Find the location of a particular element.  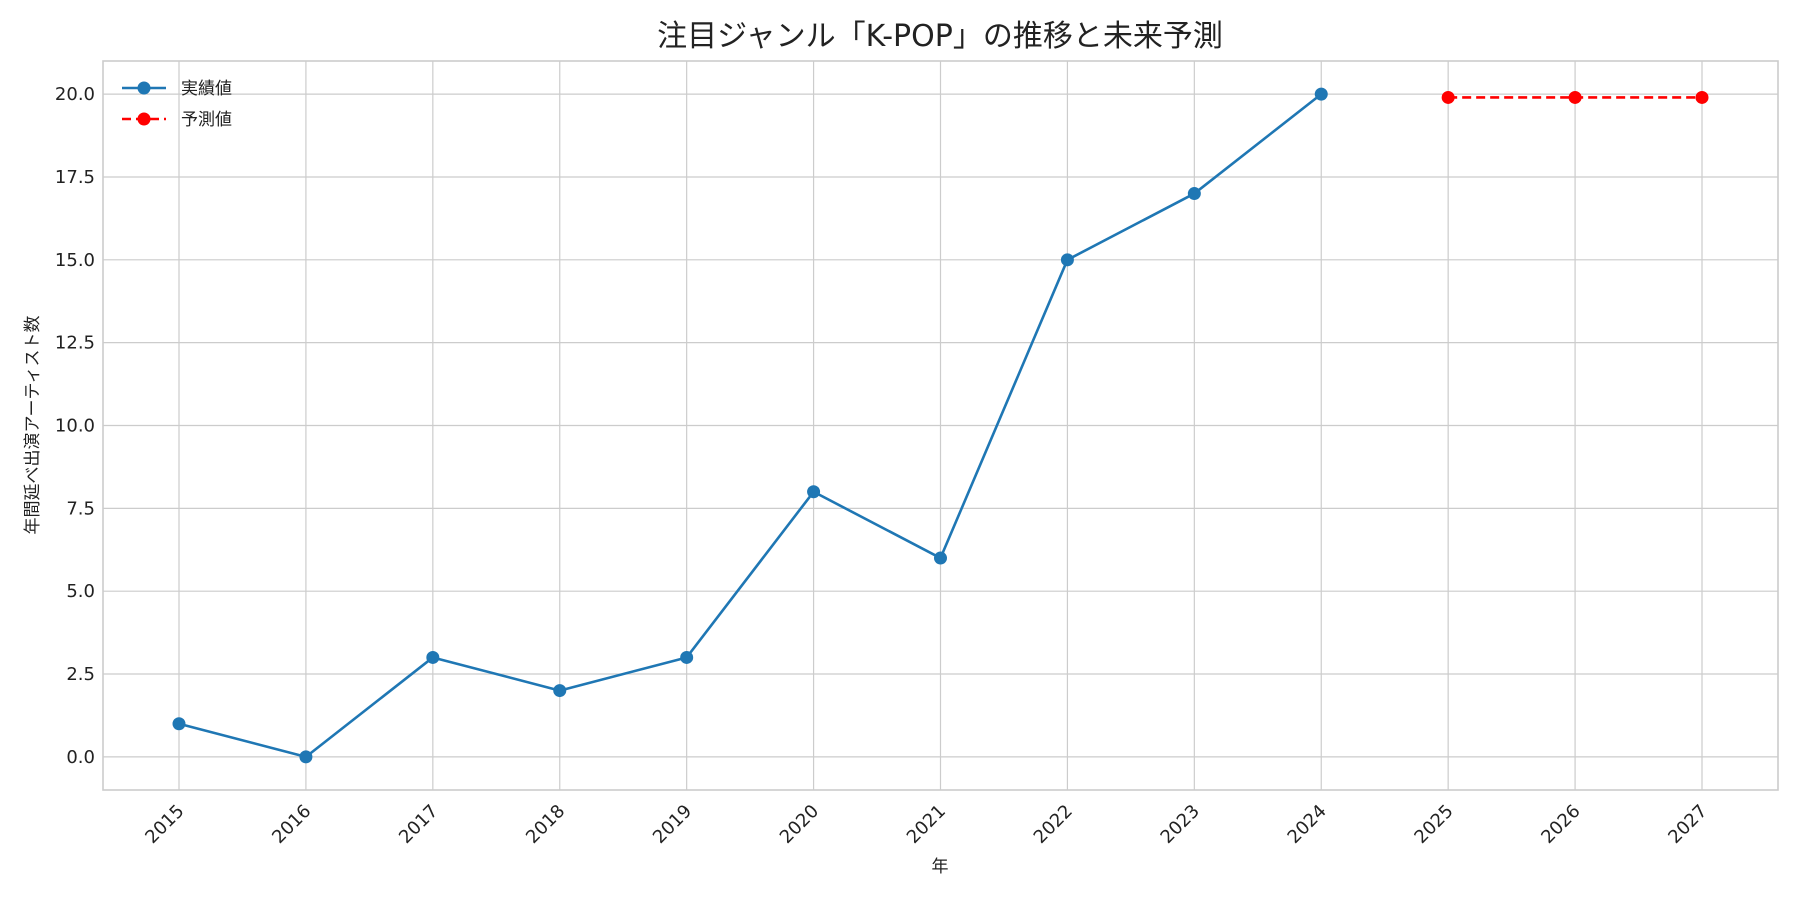

x-tick-label: 2024 is located at coordinates (1307, 824).